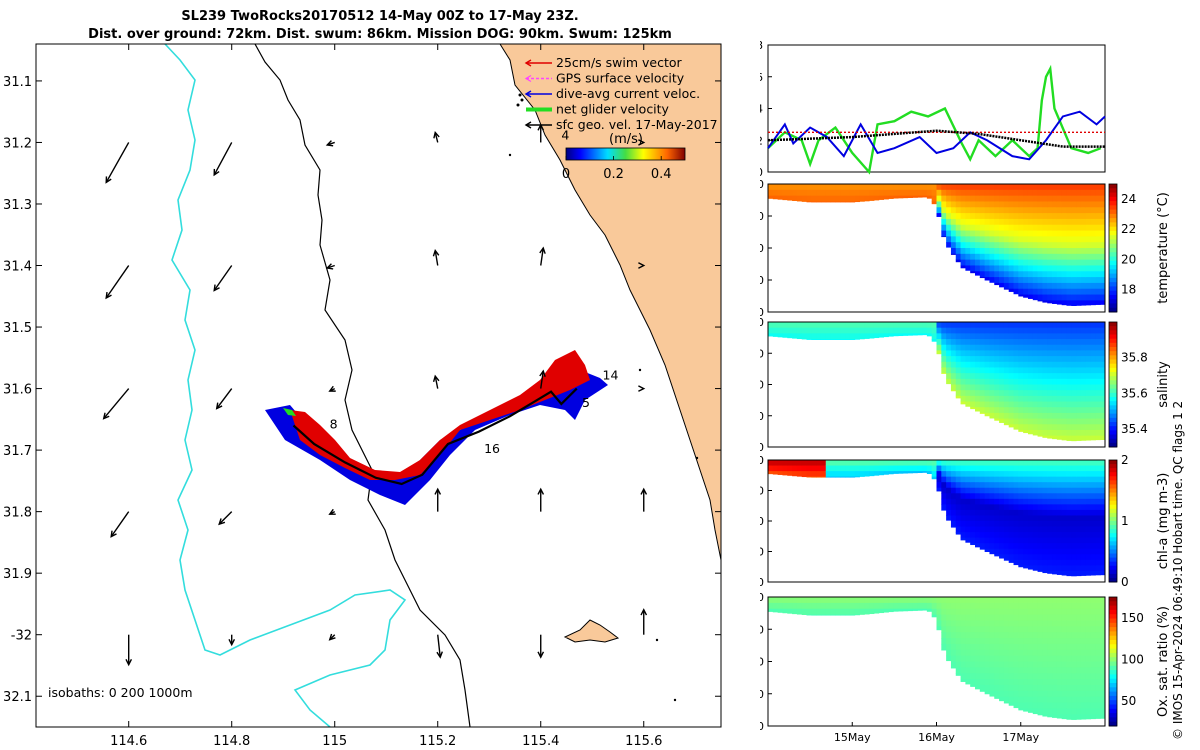  I want to click on depth-tick-label: 0, so click(762, 184).